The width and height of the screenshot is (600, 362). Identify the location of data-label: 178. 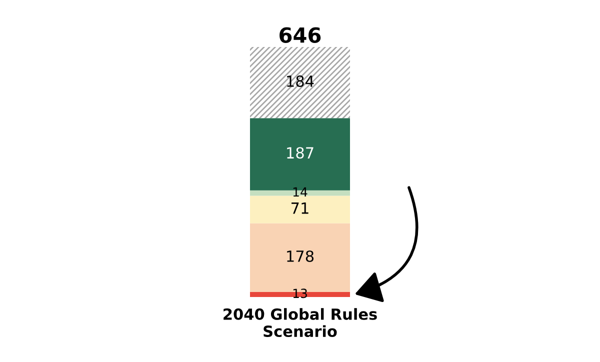
(300, 256).